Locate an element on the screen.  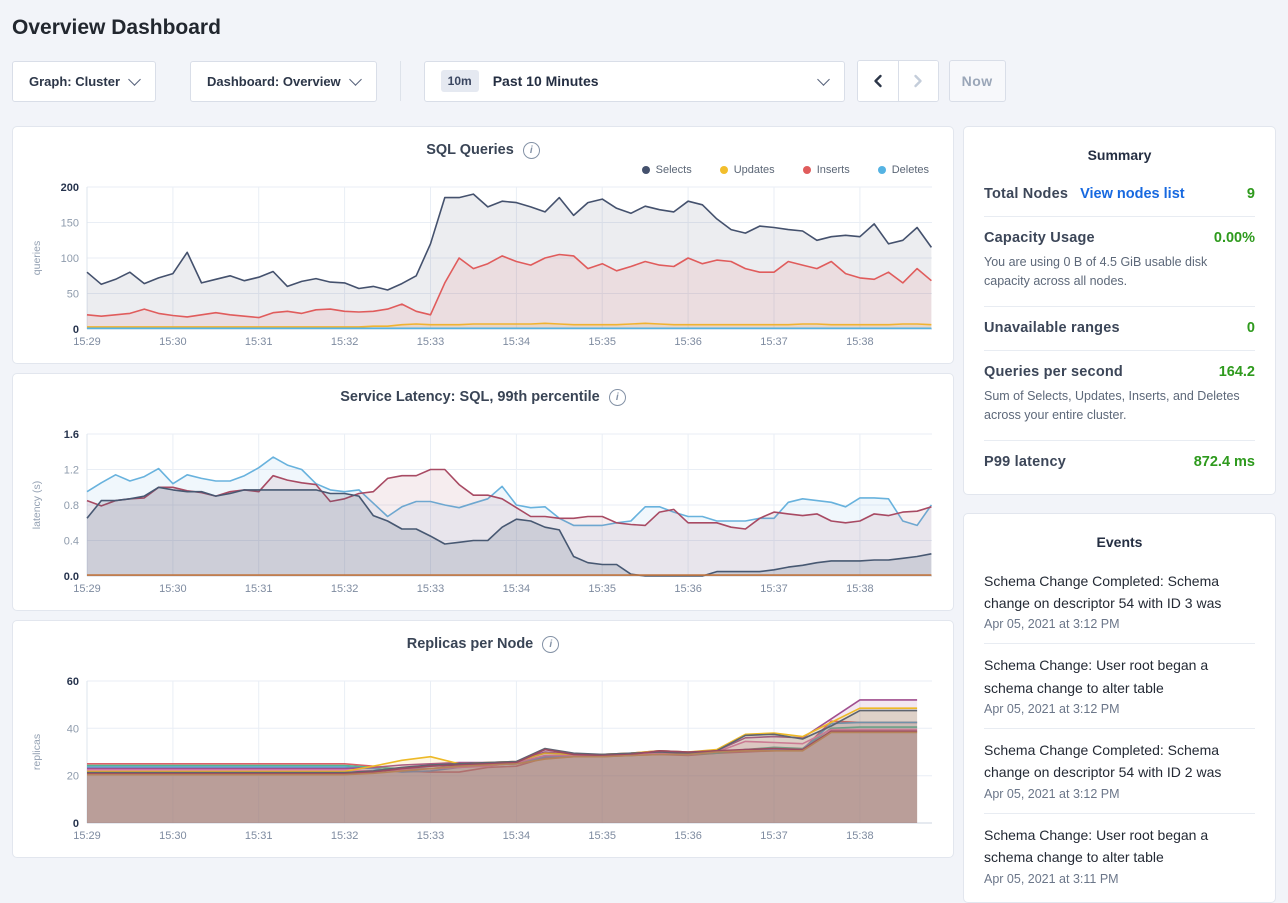
chevron-left-icon is located at coordinates (877, 81).